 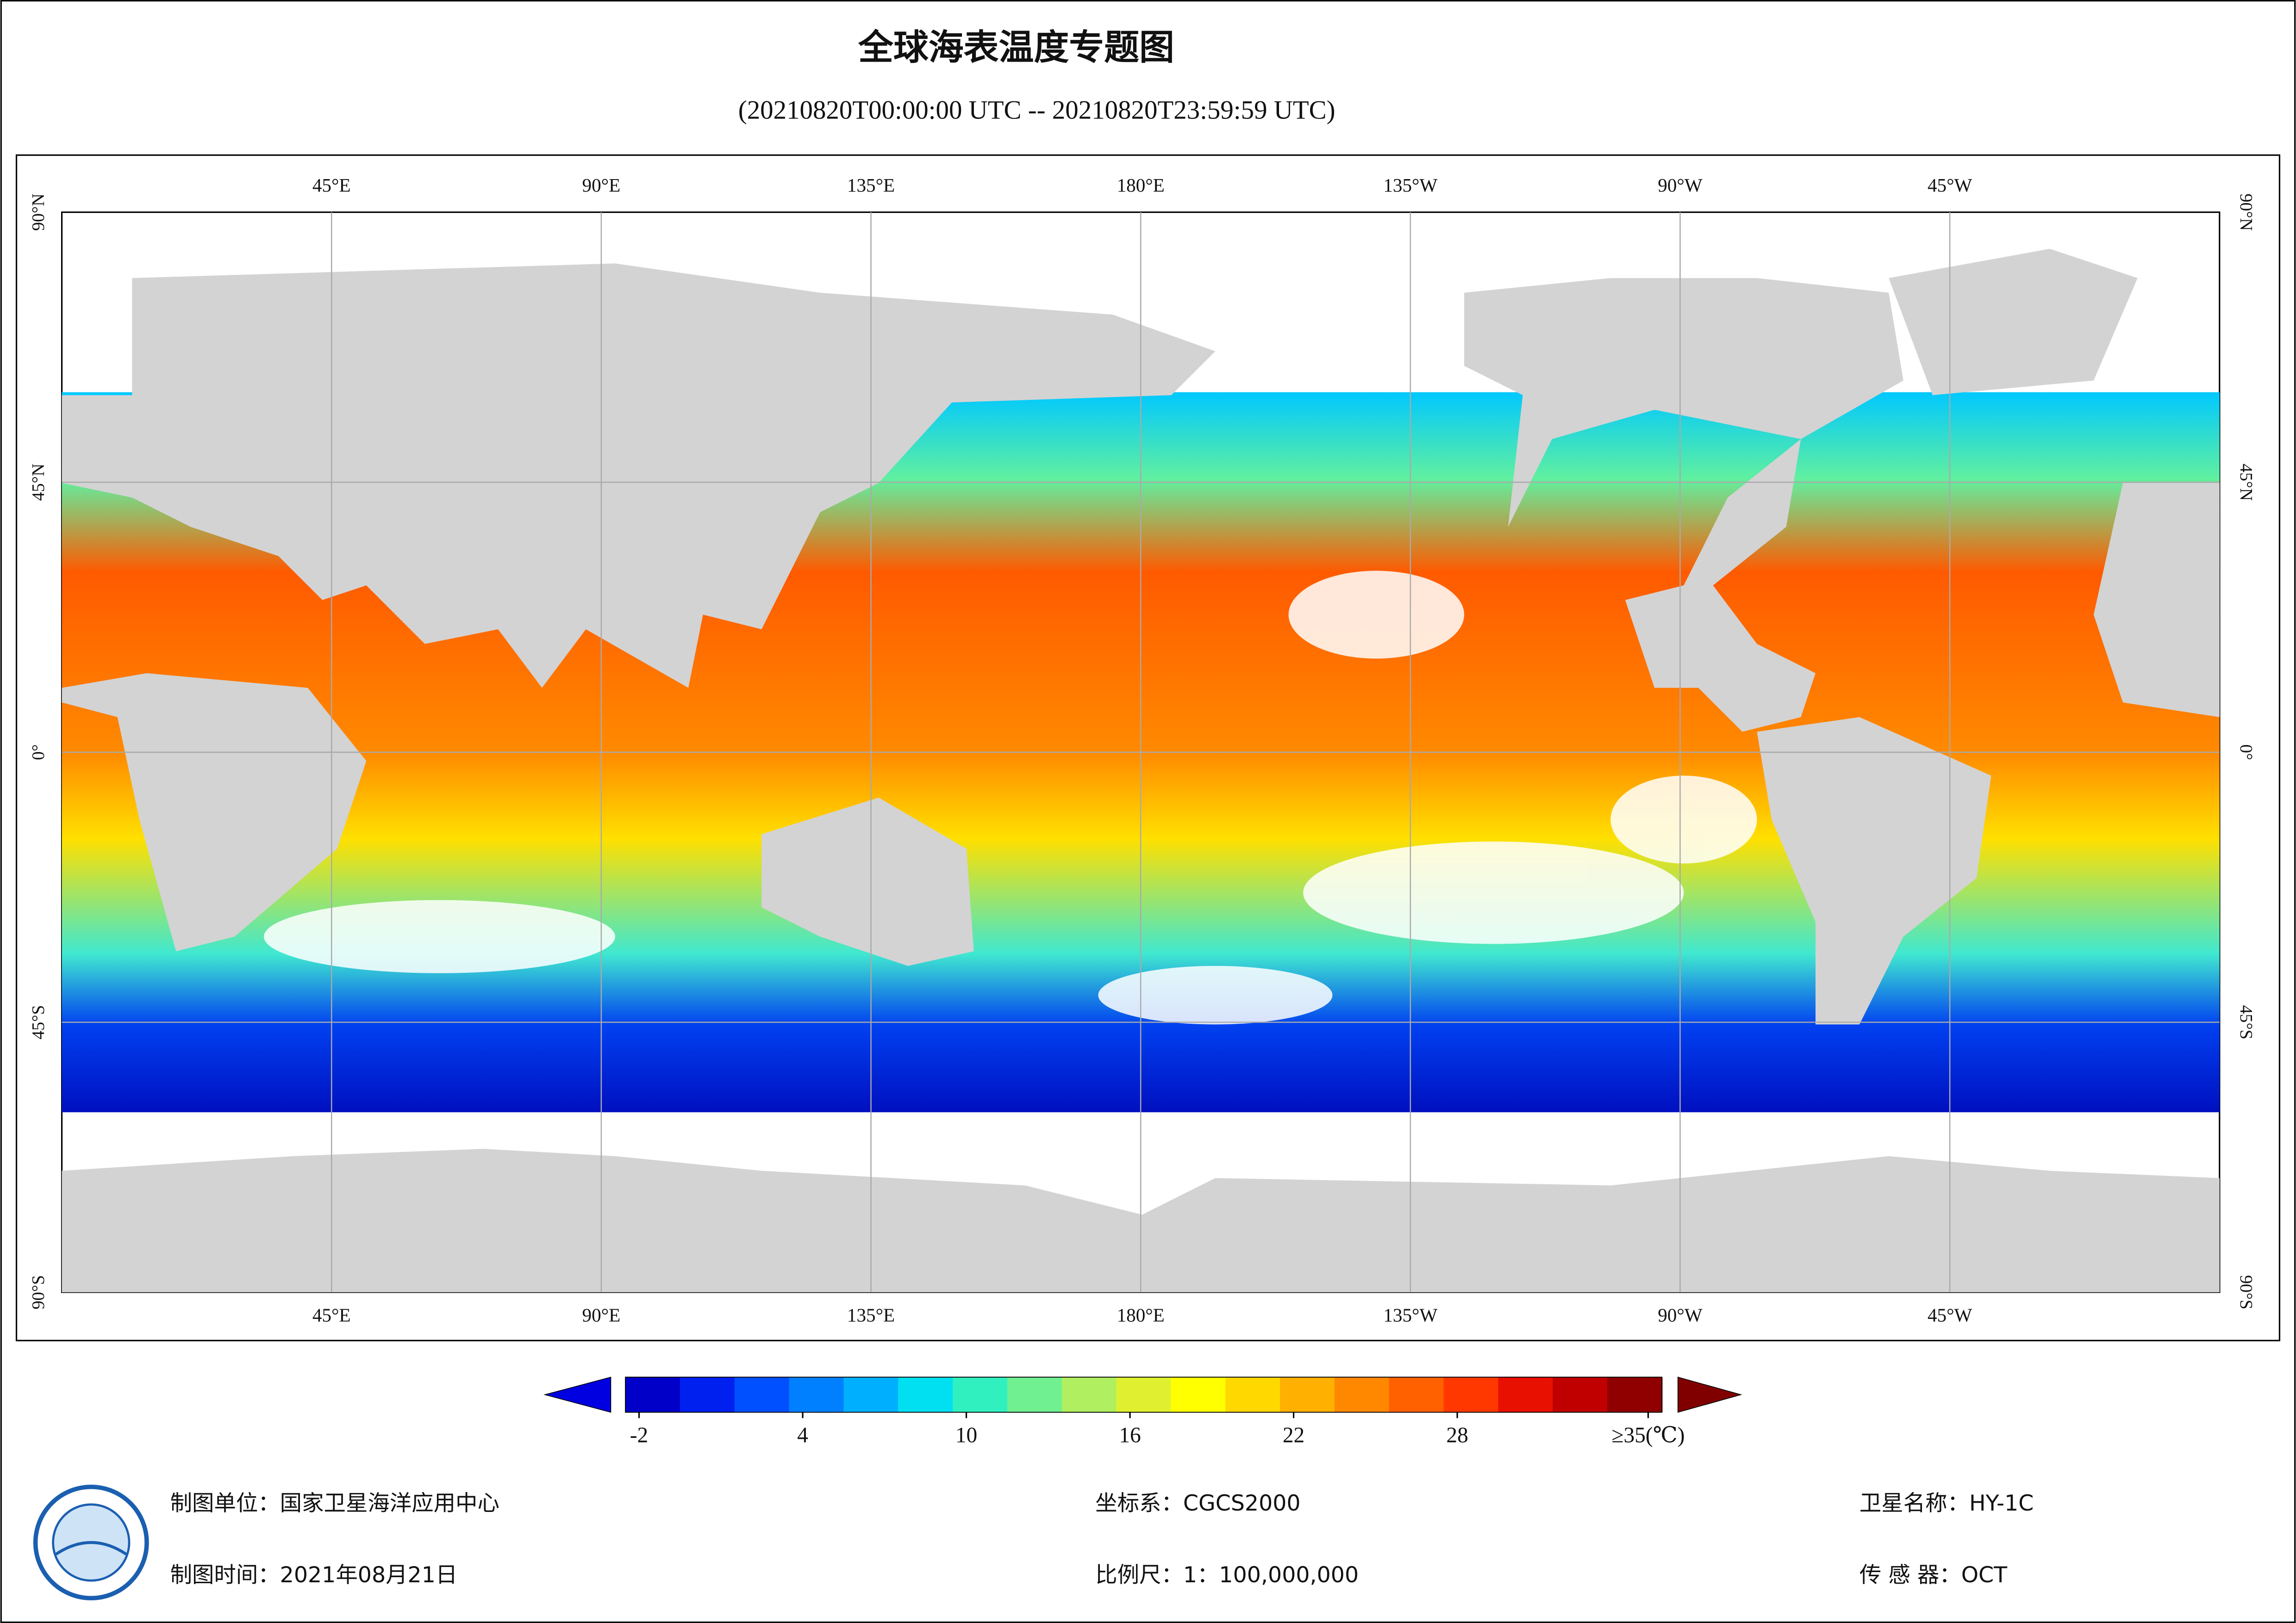 I want to click on colorbar: -2 4 10 16 22 28 ≥35(℃), so click(x=1142, y=1411).